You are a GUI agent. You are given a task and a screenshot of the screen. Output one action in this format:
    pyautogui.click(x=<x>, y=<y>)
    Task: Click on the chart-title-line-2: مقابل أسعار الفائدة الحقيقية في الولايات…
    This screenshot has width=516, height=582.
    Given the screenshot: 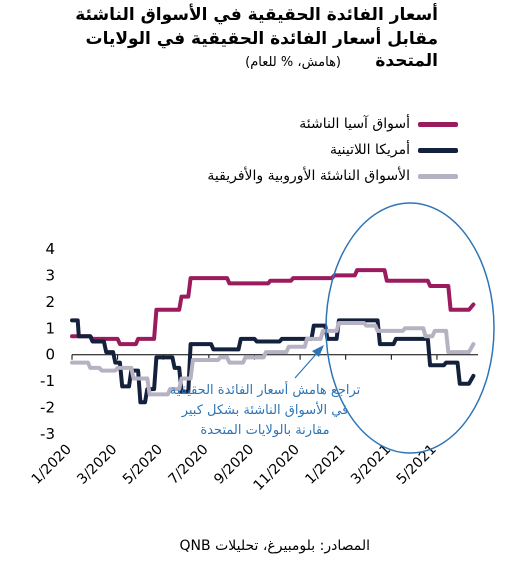 What is the action you would take?
    pyautogui.click(x=261, y=50)
    